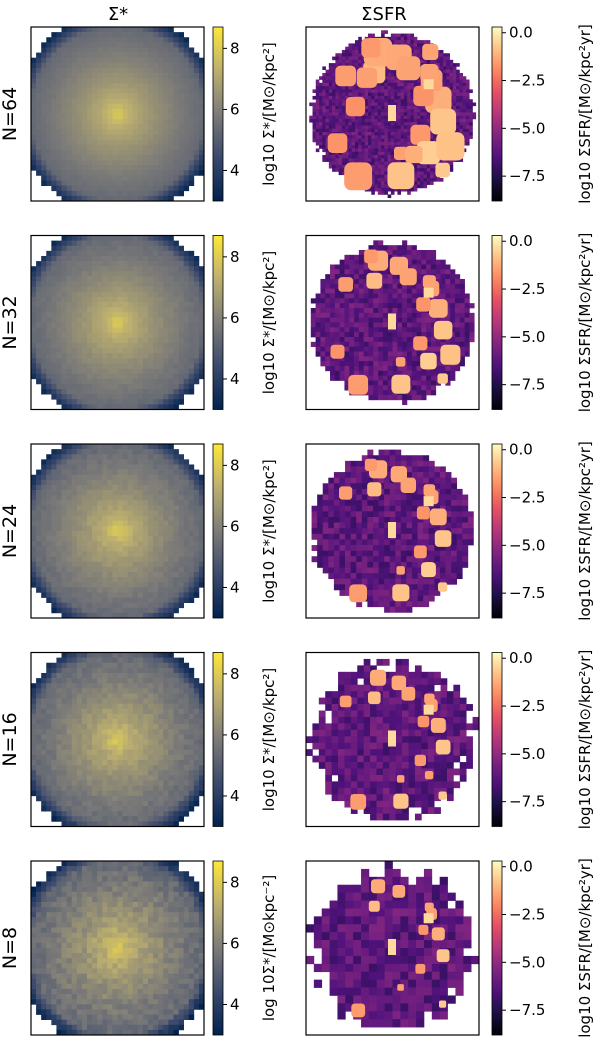 The width and height of the screenshot is (600, 1048). What do you see at coordinates (235, 257) in the screenshot?
I see `mass-colorbar-tick-label: 8` at bounding box center [235, 257].